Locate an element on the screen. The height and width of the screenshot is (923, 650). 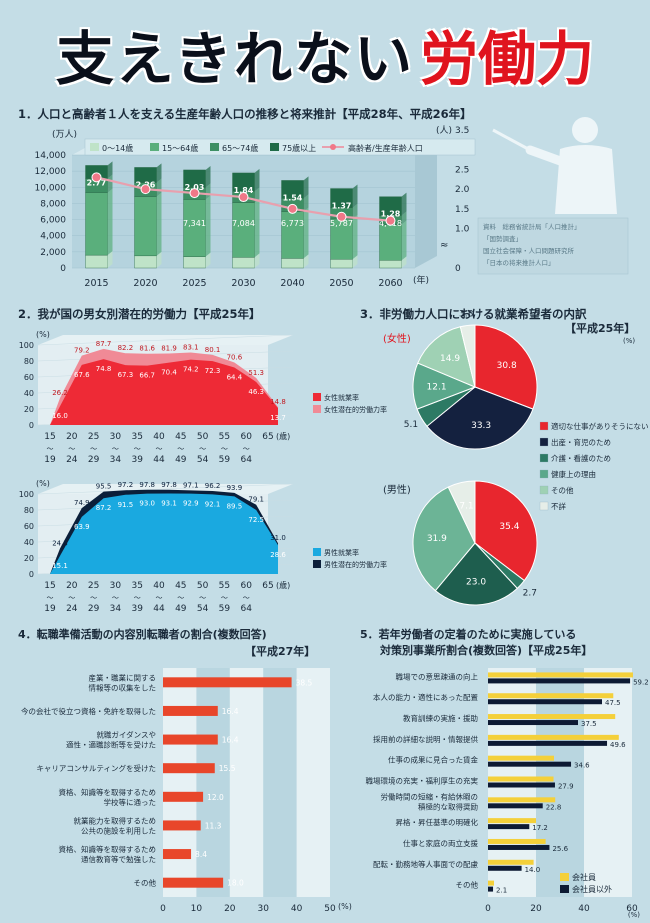
chart2-label-employment: 74.2 is located at coordinates (191, 370).